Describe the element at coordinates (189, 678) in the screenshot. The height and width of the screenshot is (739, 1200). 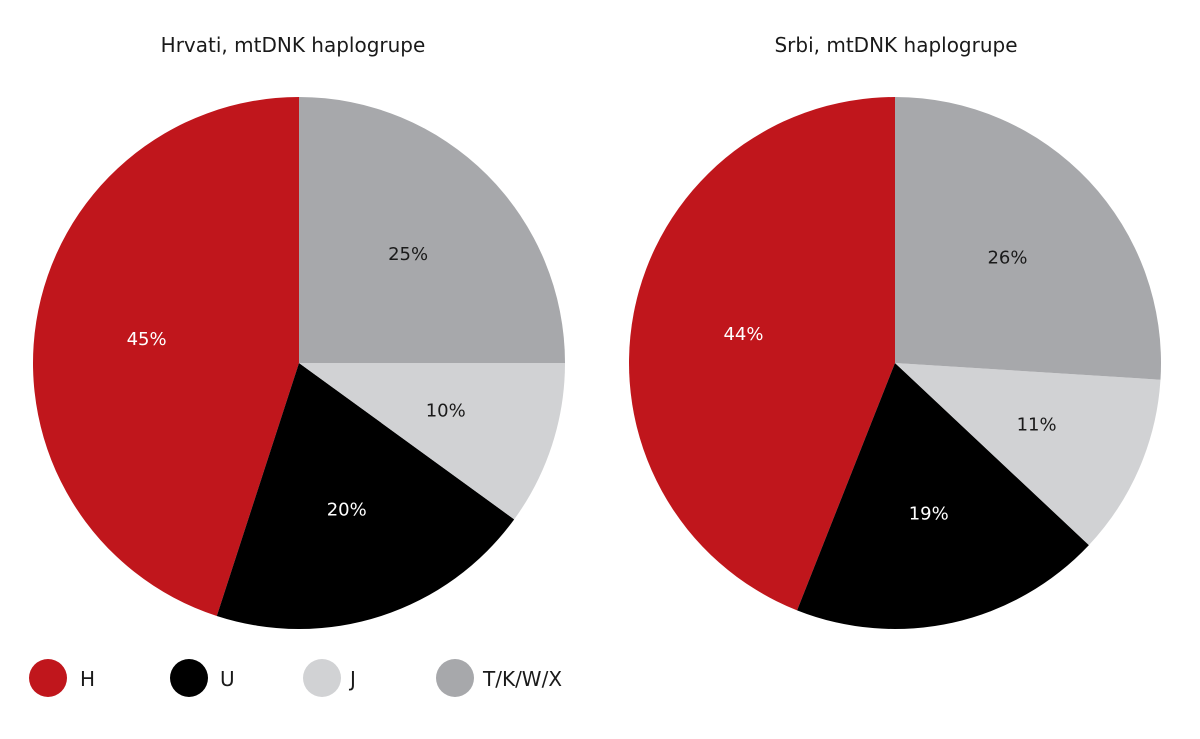
I see `legend-swatch-u` at that location.